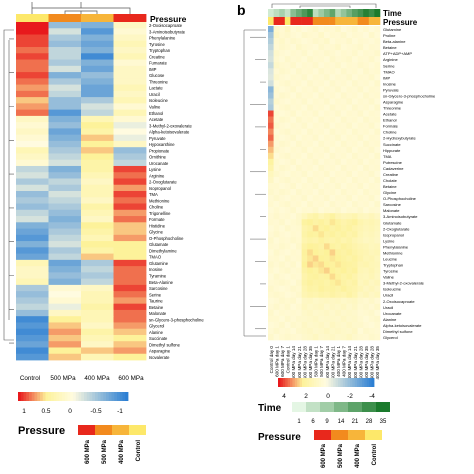 The width and height of the screenshot is (474, 474). Describe the element at coordinates (176, 319) in the screenshot. I see `panel-a-row-label: sn-Glycero-3-phosphocholine` at that location.